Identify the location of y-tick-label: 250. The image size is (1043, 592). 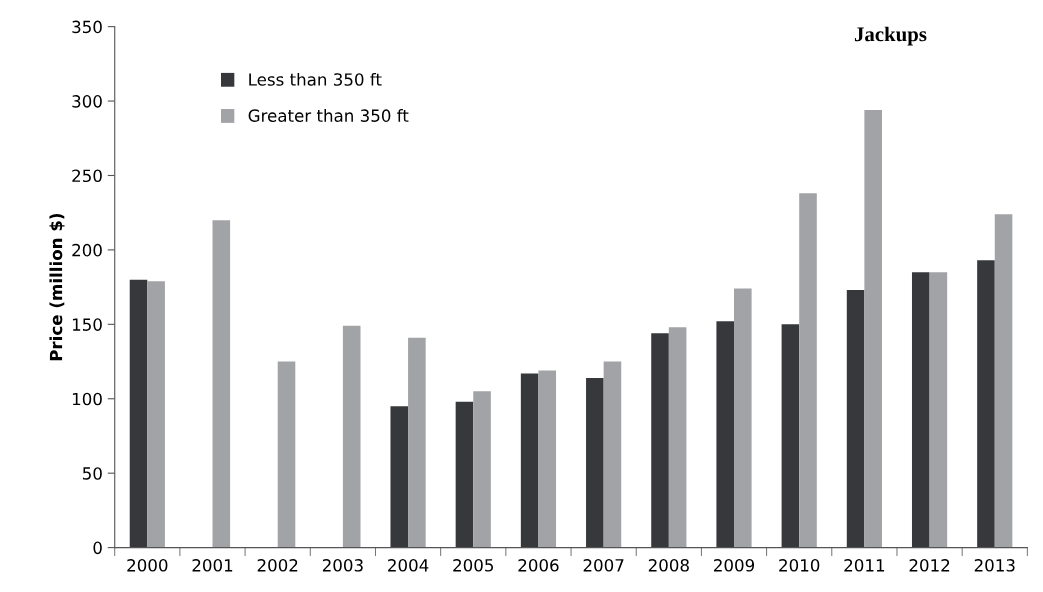
(87, 176).